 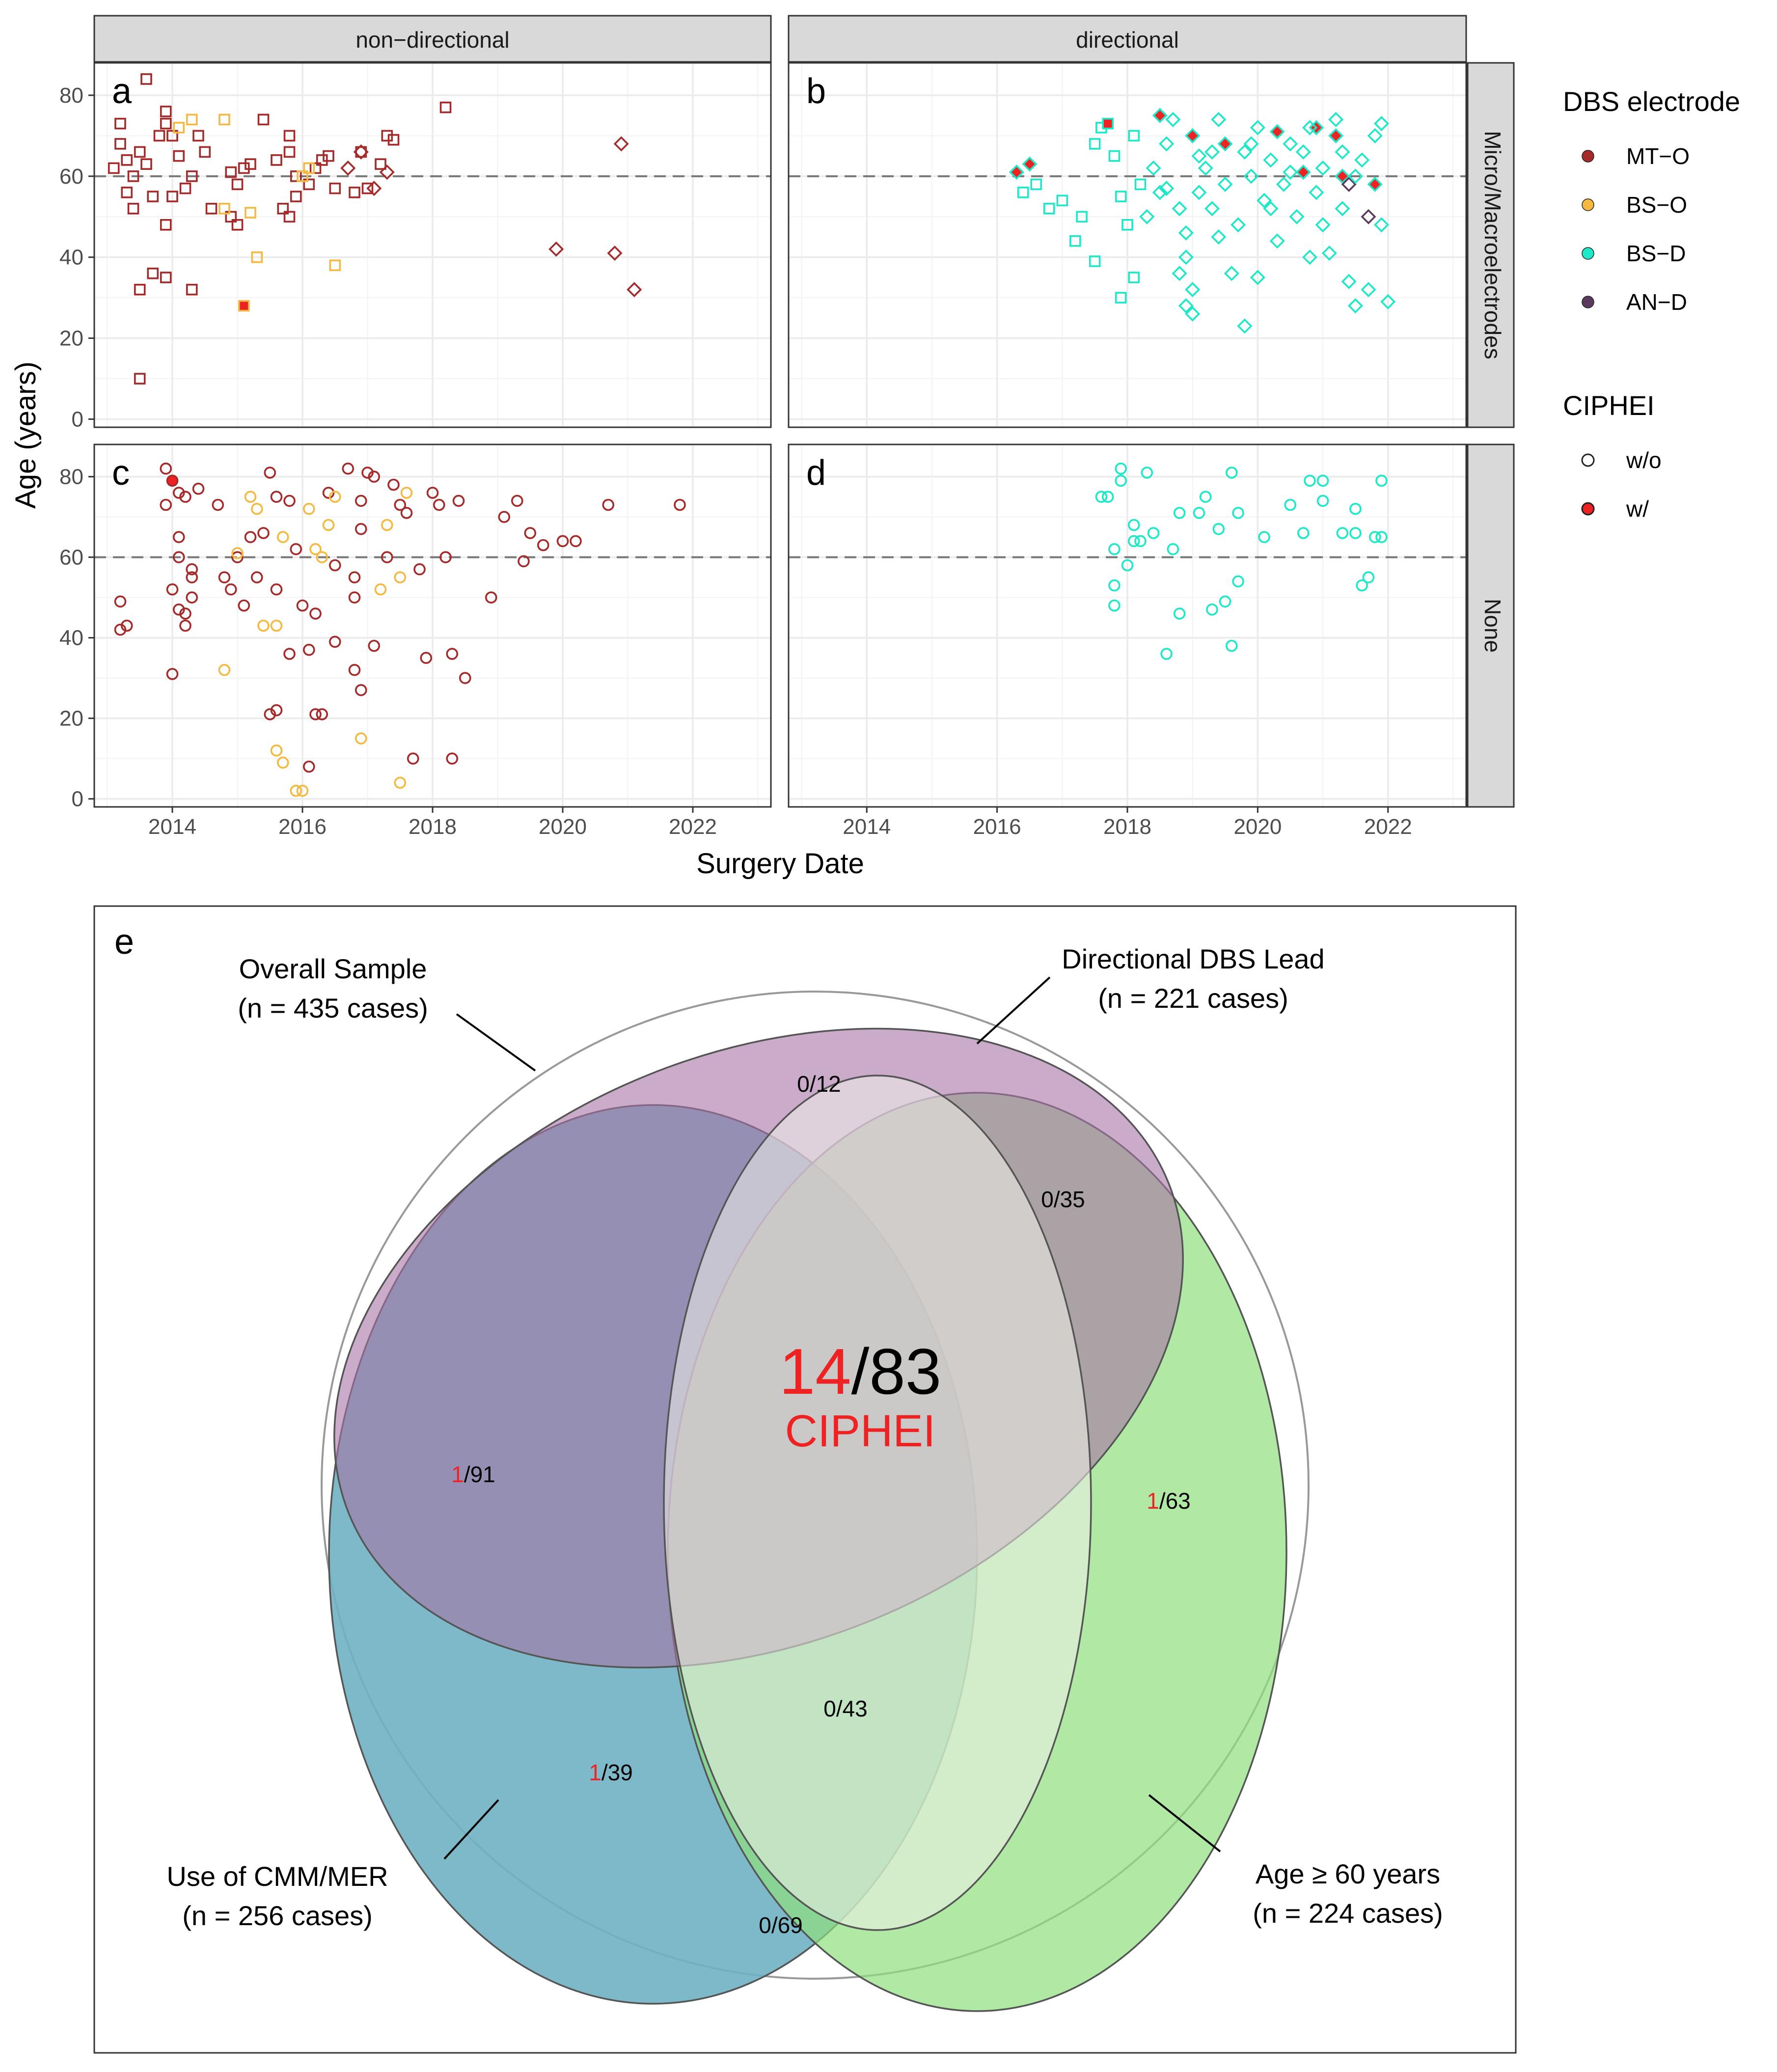 What do you see at coordinates (1127, 245) in the screenshot?
I see `panel-b: b` at bounding box center [1127, 245].